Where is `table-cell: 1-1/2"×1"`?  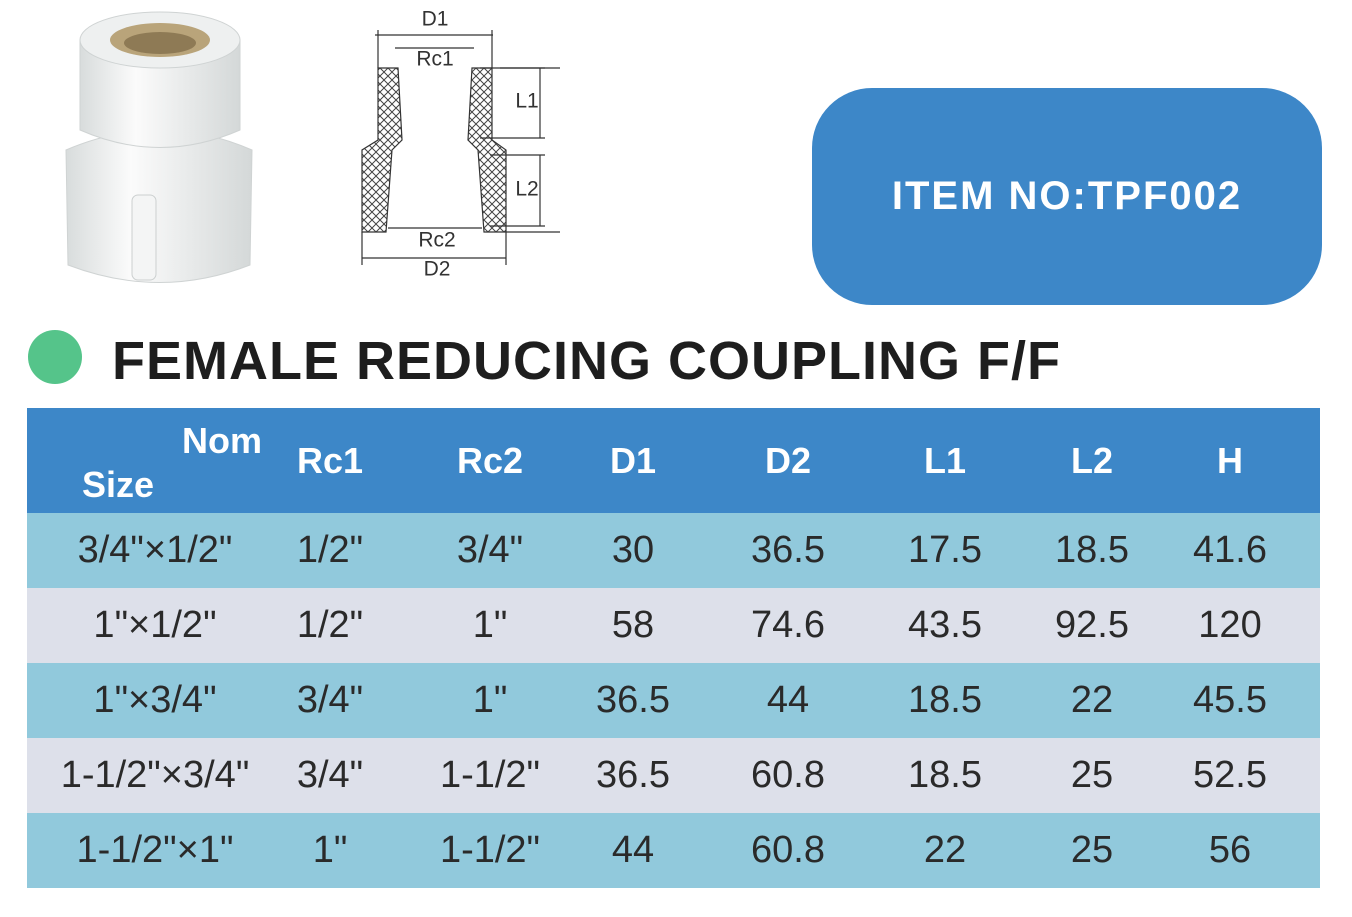 table-cell: 1-1/2"×1" is located at coordinates (155, 850).